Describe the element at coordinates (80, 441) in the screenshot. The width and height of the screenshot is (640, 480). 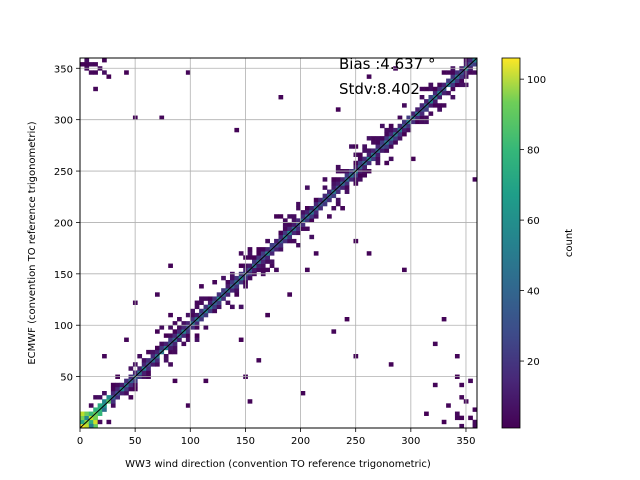
I see `x-tick-label: 0` at that location.